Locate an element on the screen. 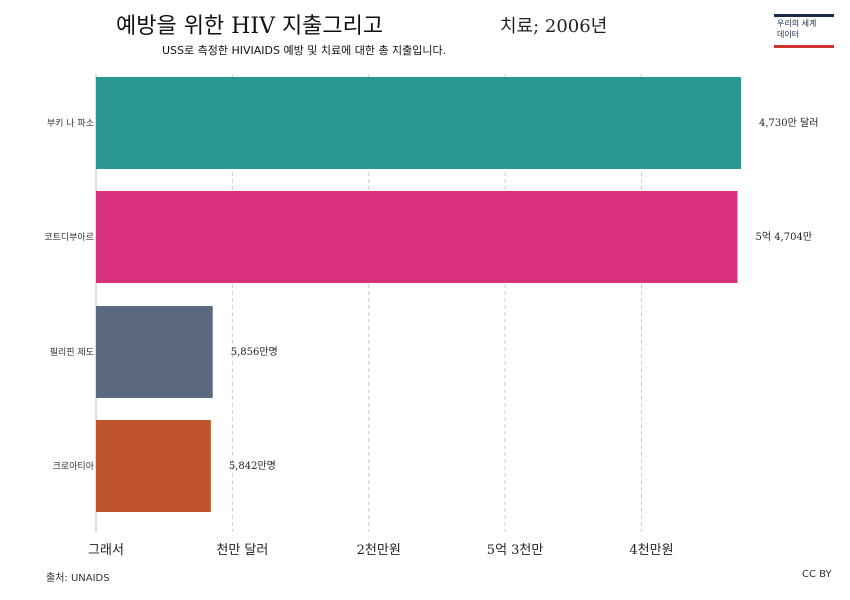 The height and width of the screenshot is (600, 850). x-tick-label: 천만 달러 is located at coordinates (242, 550).